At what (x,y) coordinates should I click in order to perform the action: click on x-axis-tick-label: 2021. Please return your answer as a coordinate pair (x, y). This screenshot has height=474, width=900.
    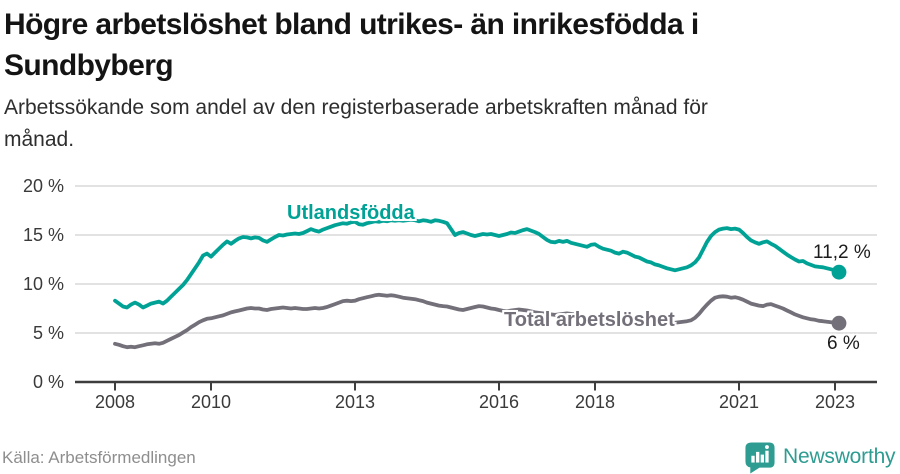
    Looking at the image, I should click on (739, 402).